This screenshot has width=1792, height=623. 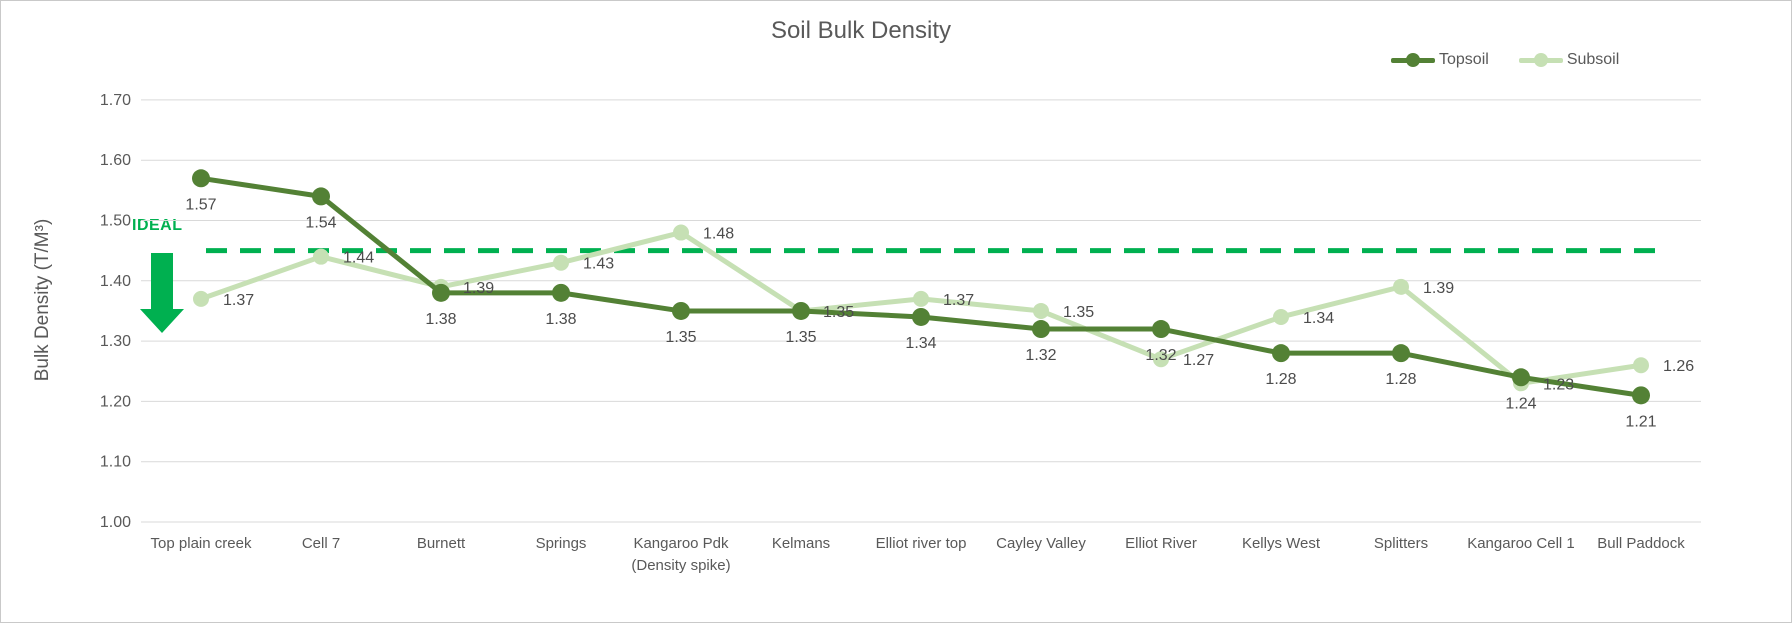 I want to click on legend-swatch-subsoil, so click(x=1540, y=60).